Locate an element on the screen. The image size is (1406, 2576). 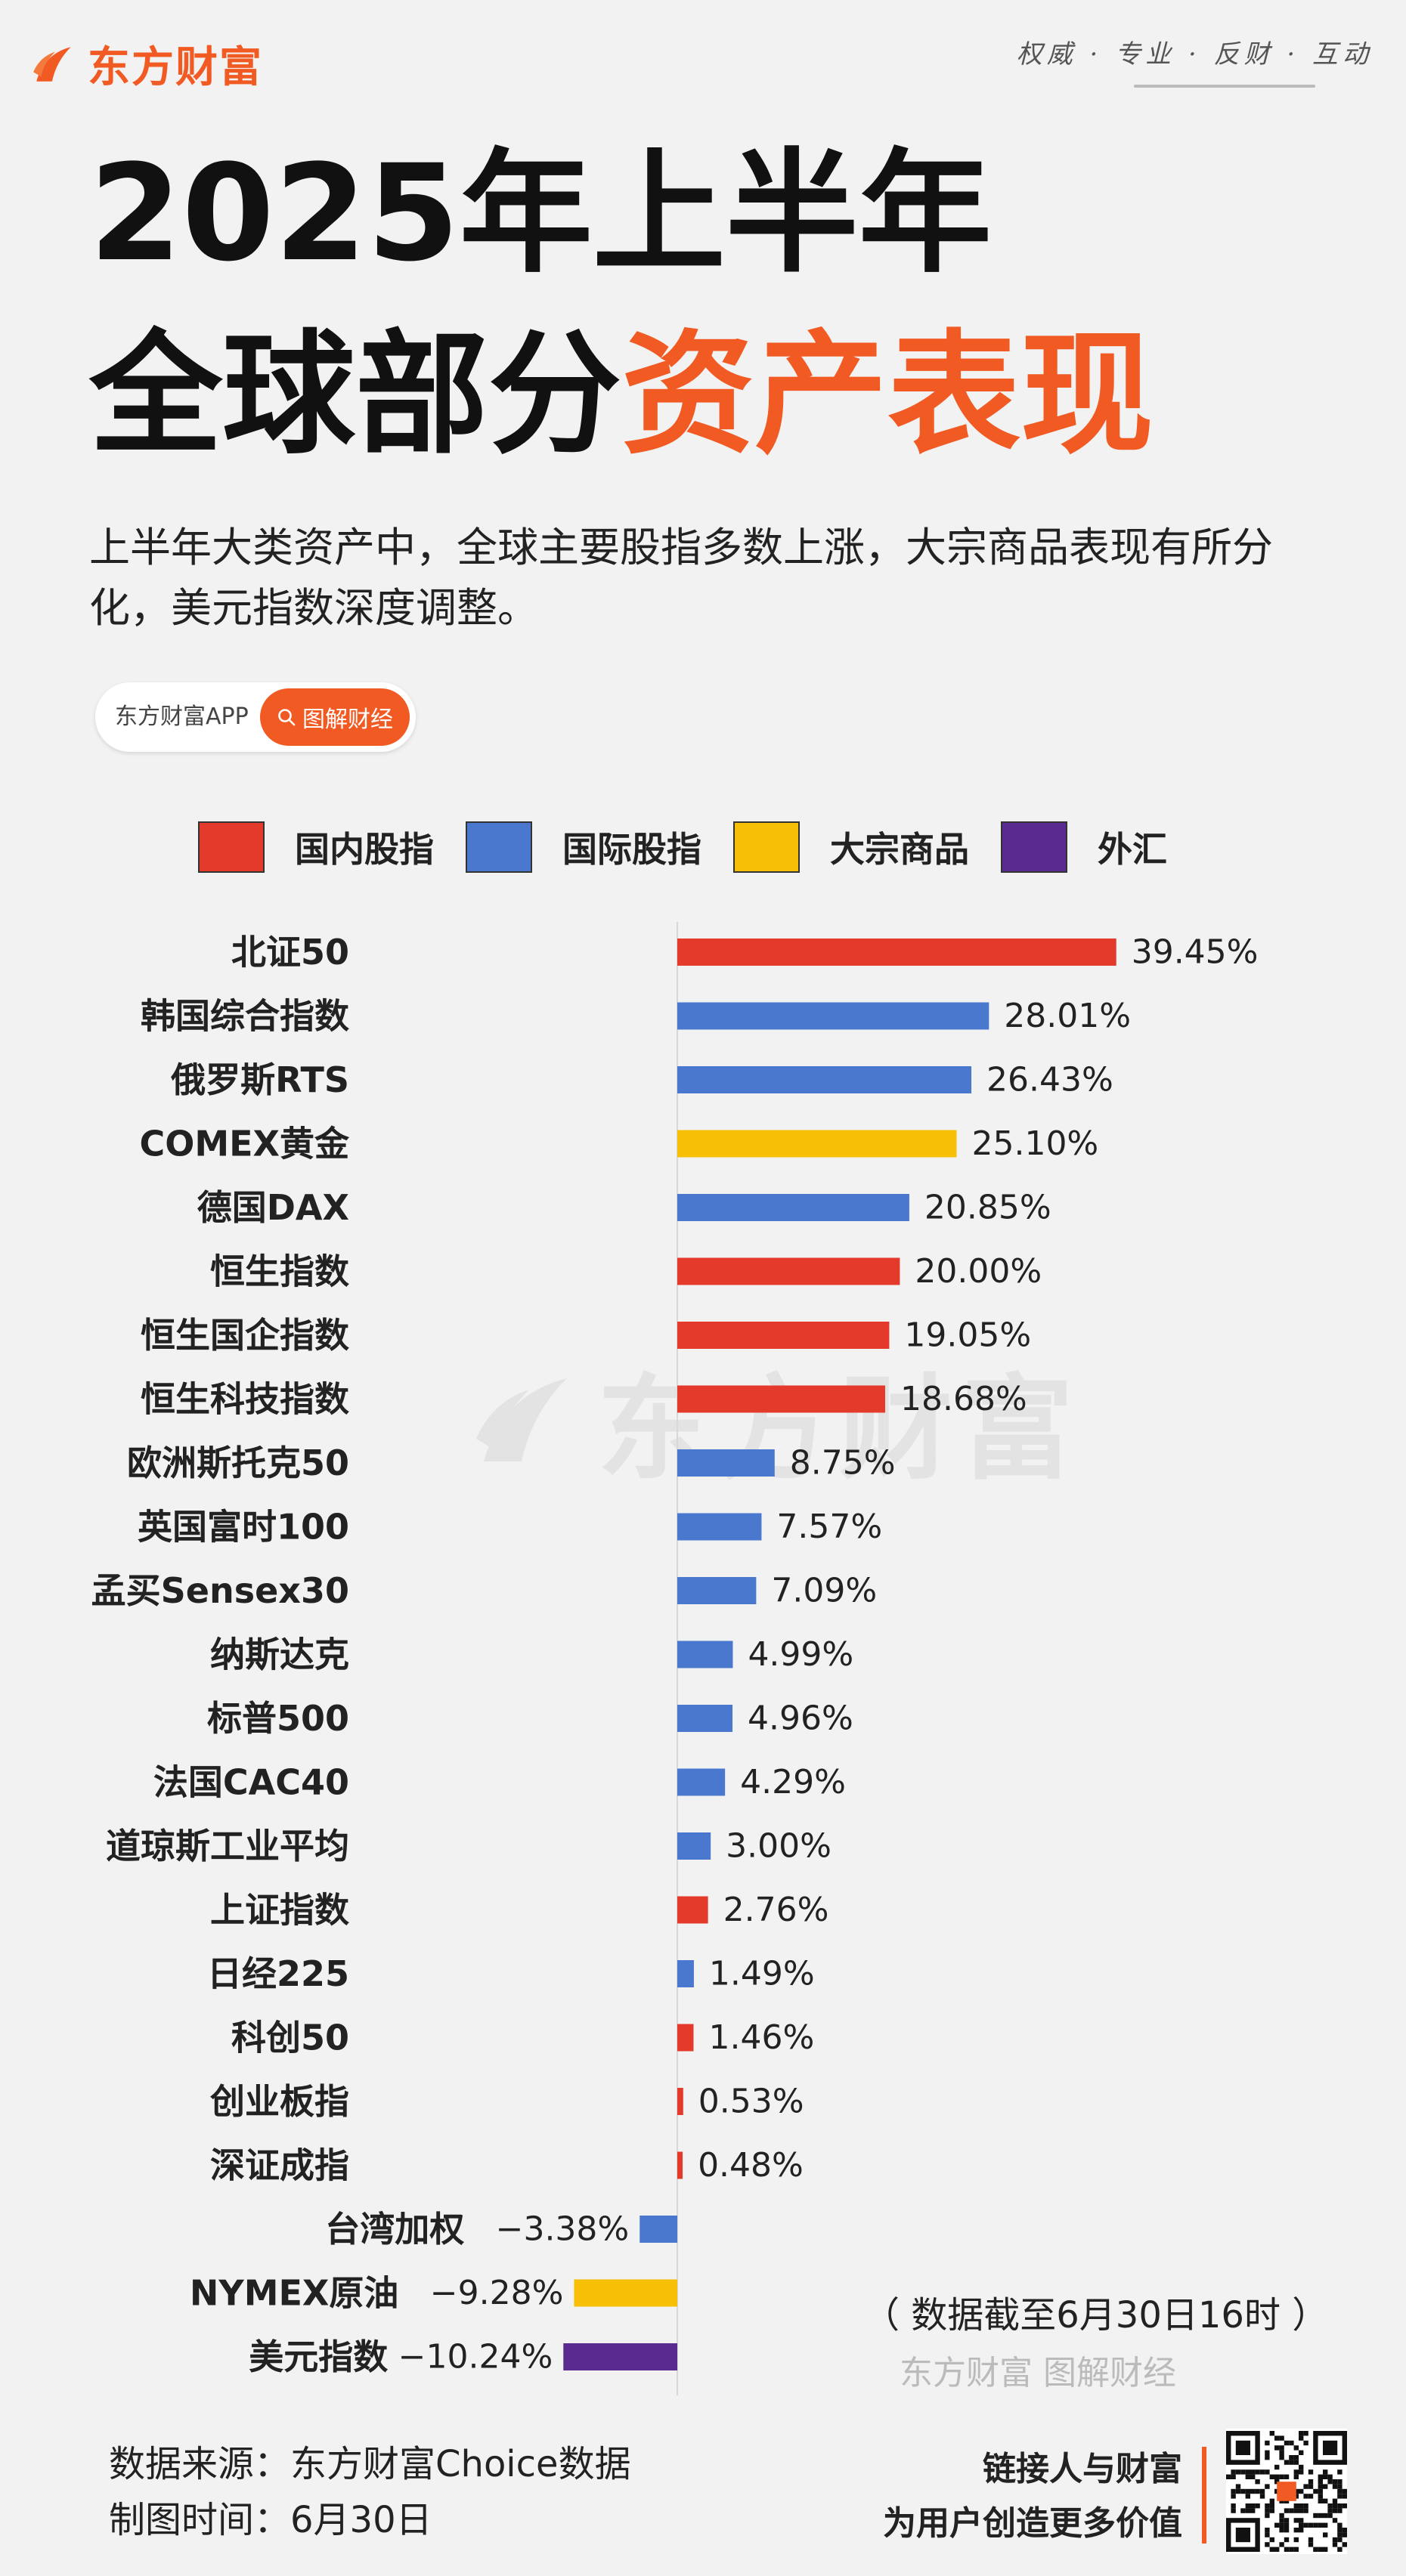
search-button: 图解财经 is located at coordinates (335, 717).